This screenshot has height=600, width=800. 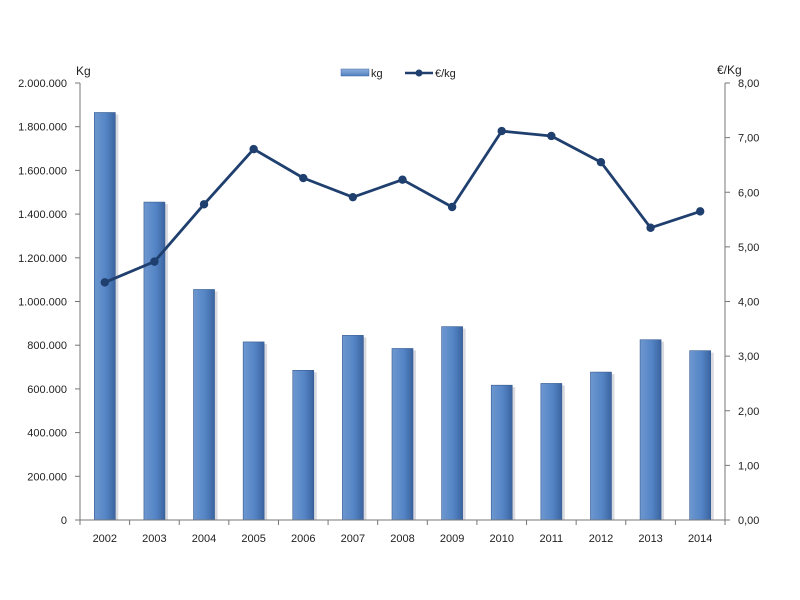 I want to click on left-axis-tick-label: 1.600.000, so click(x=42, y=171).